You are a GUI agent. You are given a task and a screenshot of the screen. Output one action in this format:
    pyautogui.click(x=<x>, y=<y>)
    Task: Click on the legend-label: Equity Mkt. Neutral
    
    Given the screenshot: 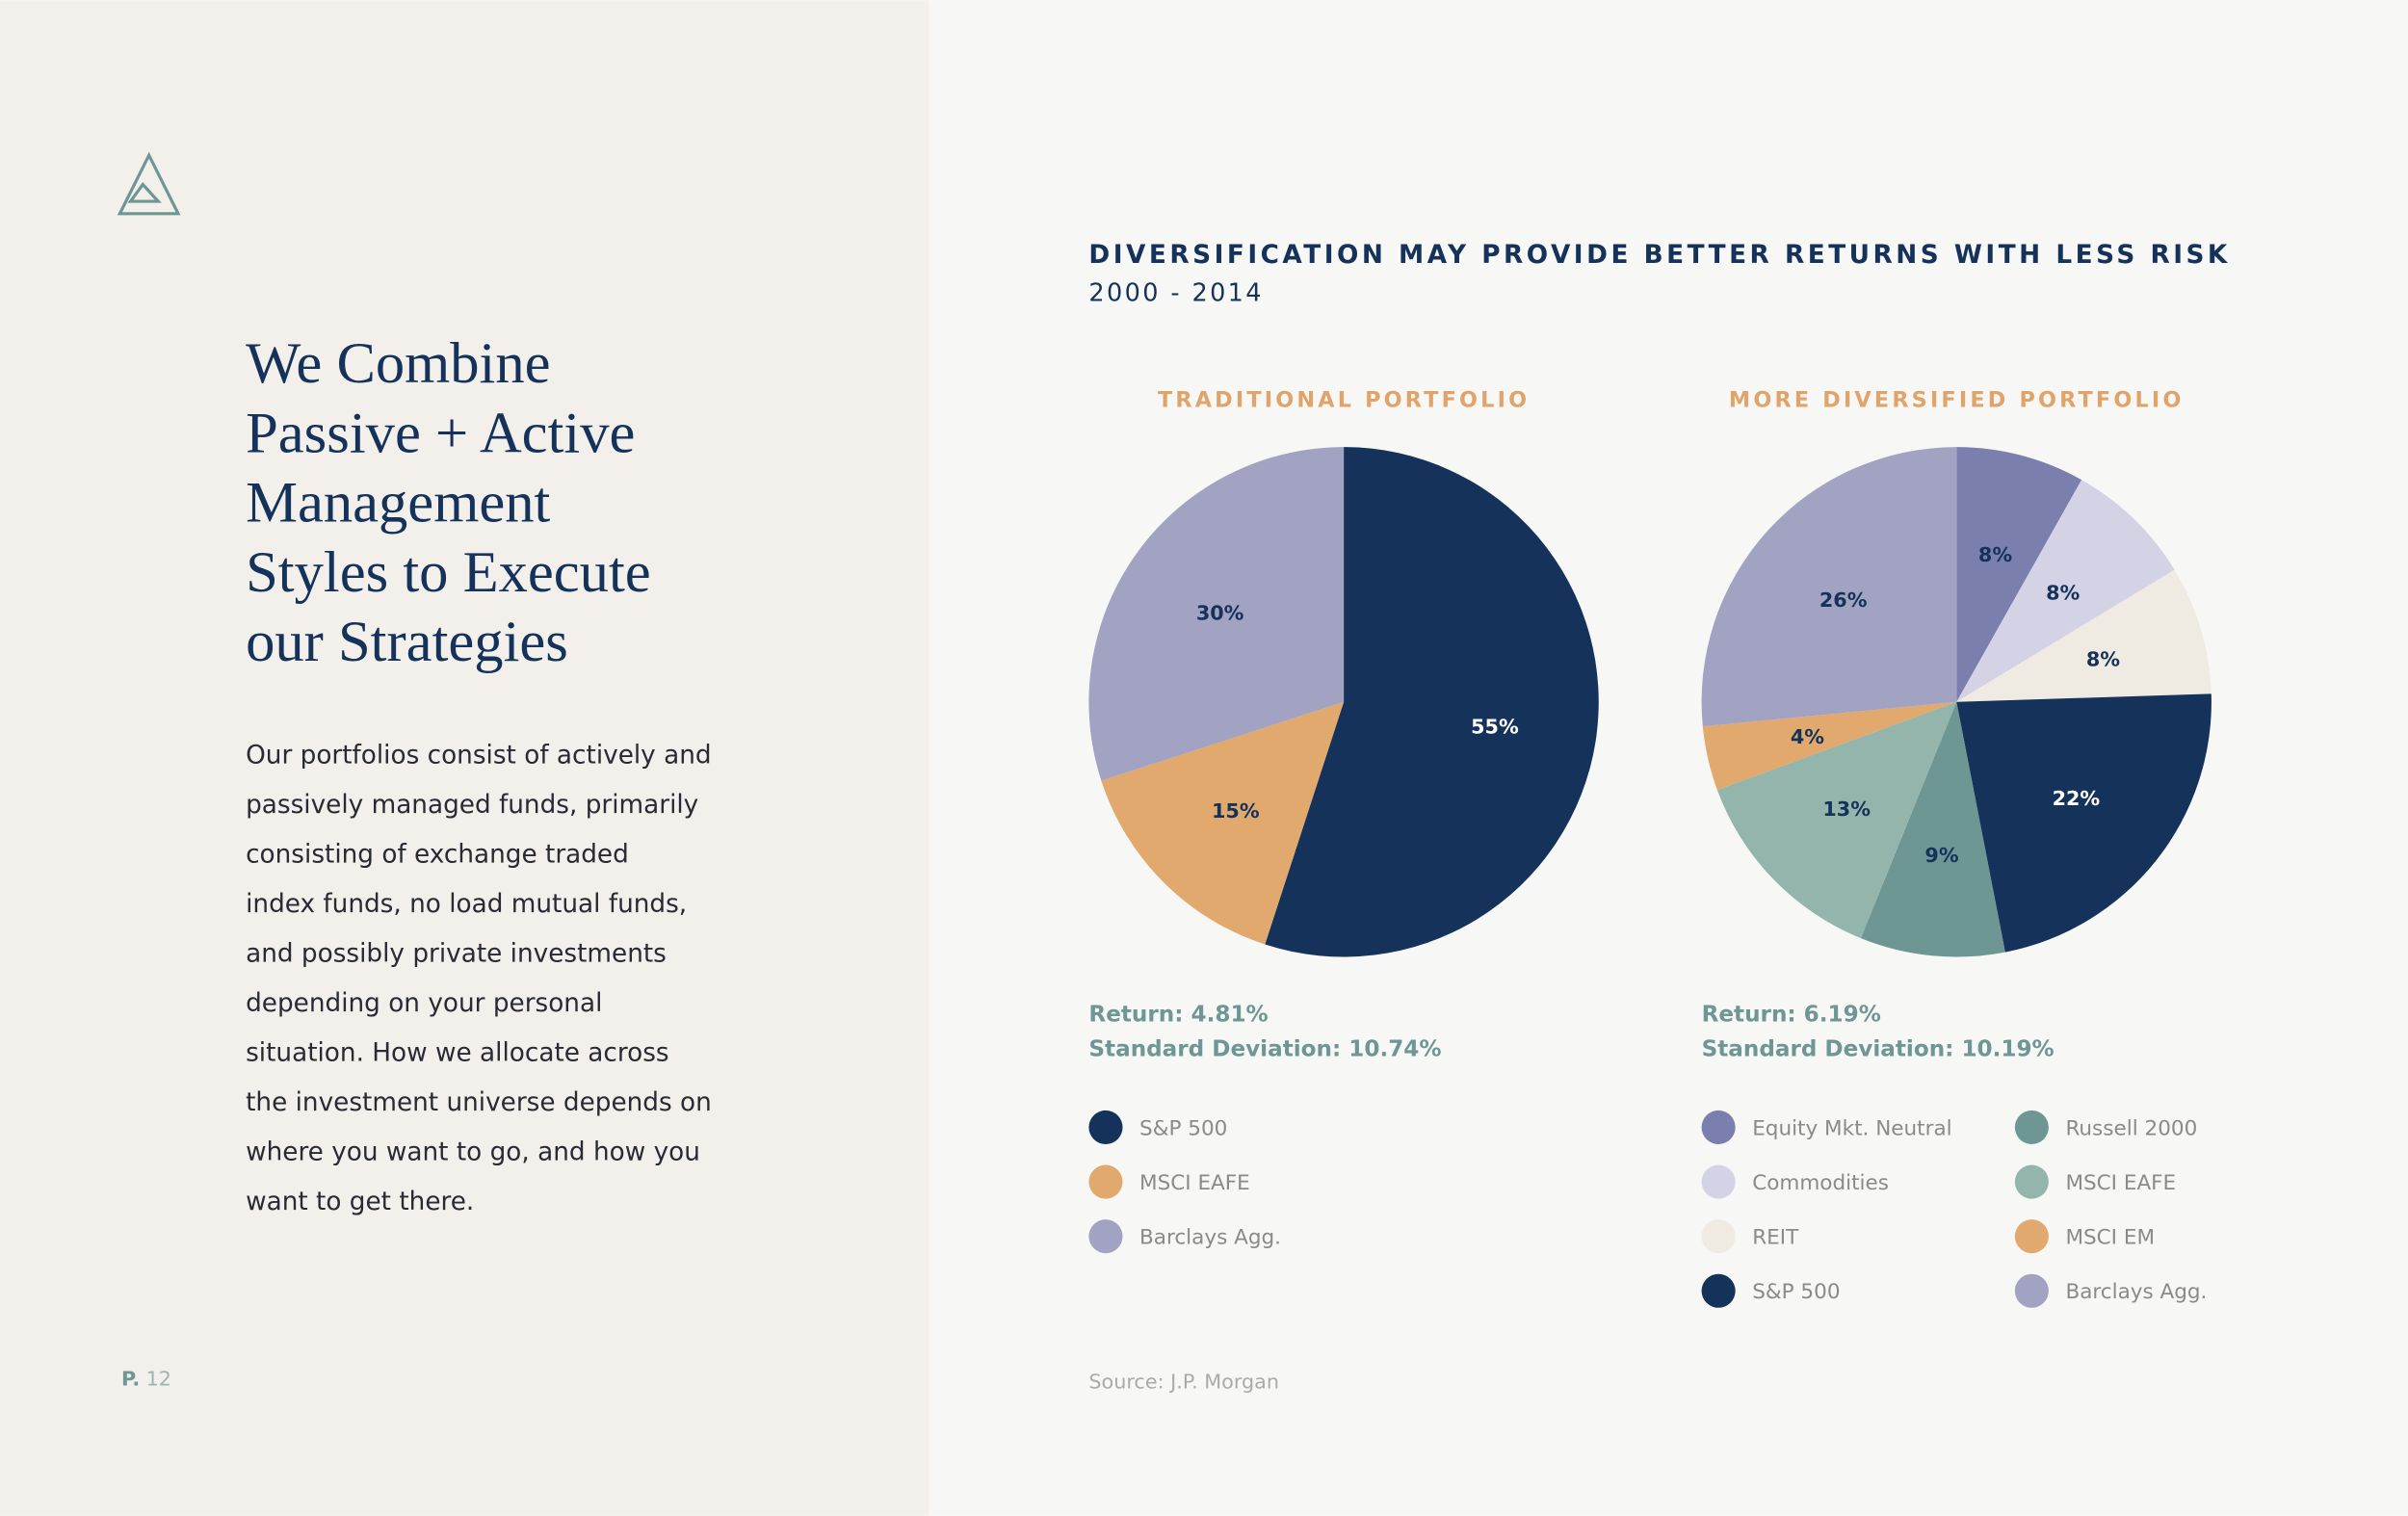 What is the action you would take?
    pyautogui.click(x=1851, y=1128)
    